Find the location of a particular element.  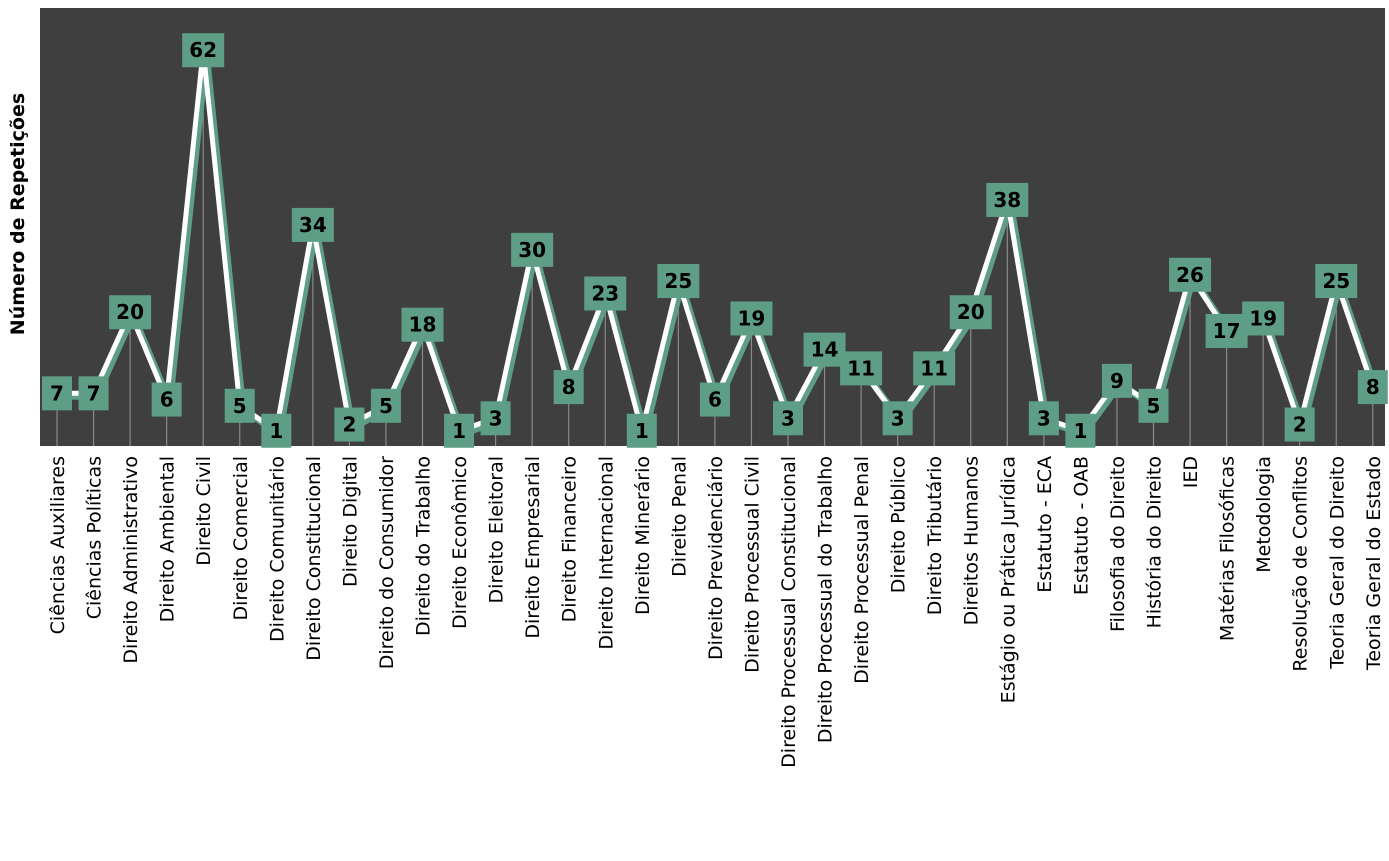

x-tick-label: Direito do Trabalho is located at coordinates (424, 546).